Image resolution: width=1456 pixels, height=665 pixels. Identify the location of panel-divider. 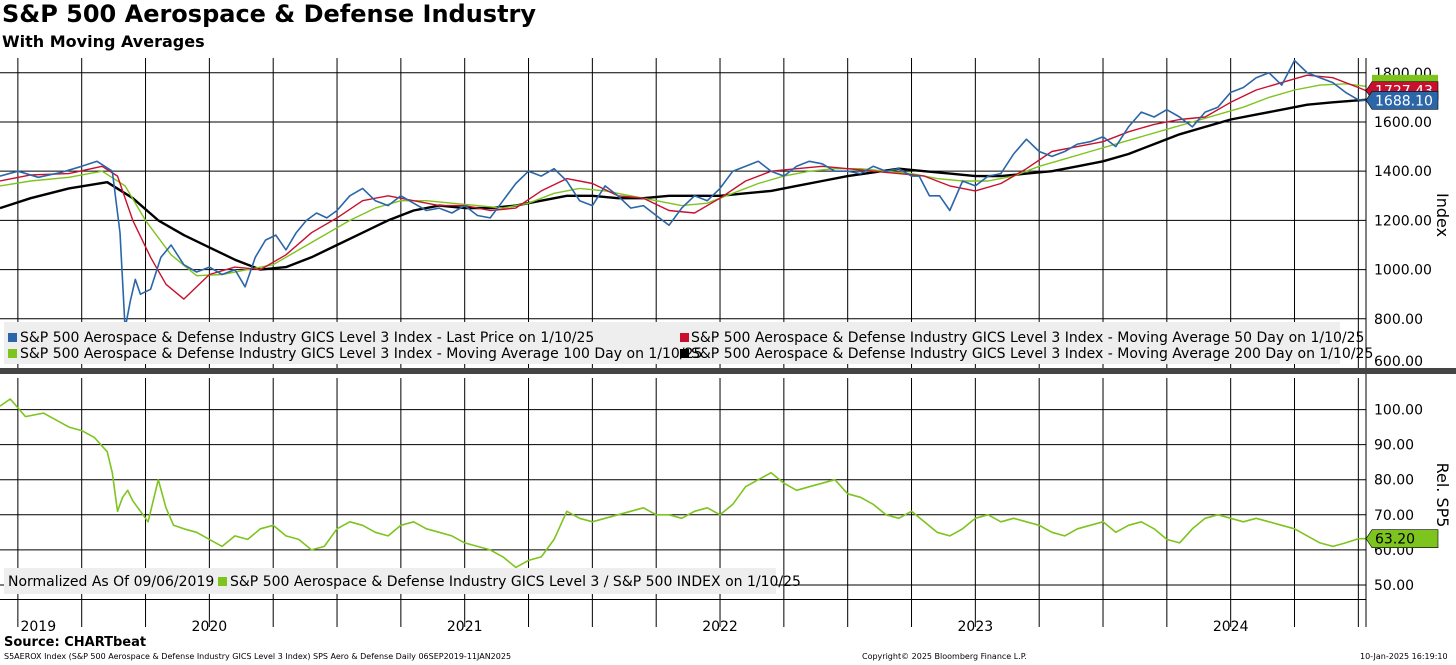
(728, 371).